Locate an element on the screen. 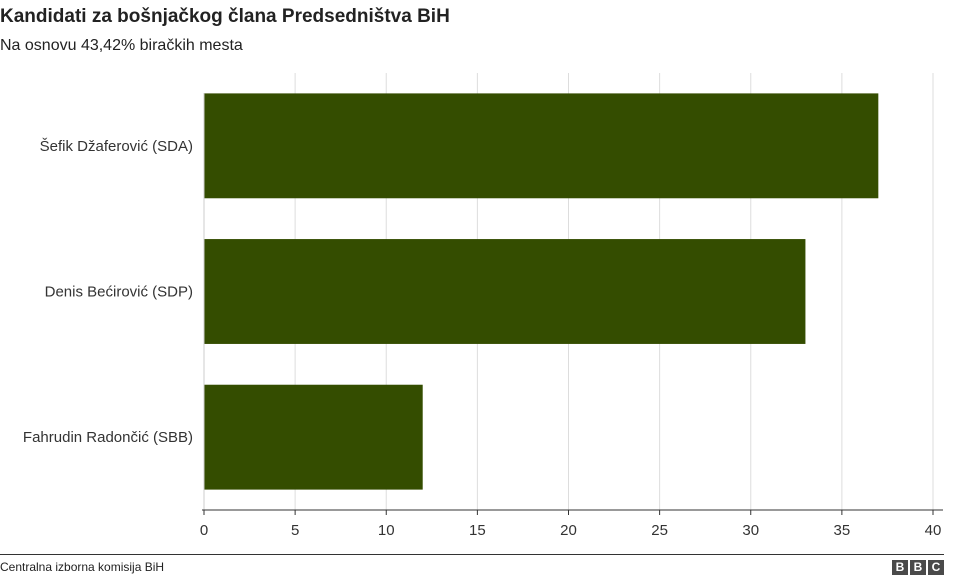 The image size is (976, 579). x-tick-label: 40 is located at coordinates (933, 530).